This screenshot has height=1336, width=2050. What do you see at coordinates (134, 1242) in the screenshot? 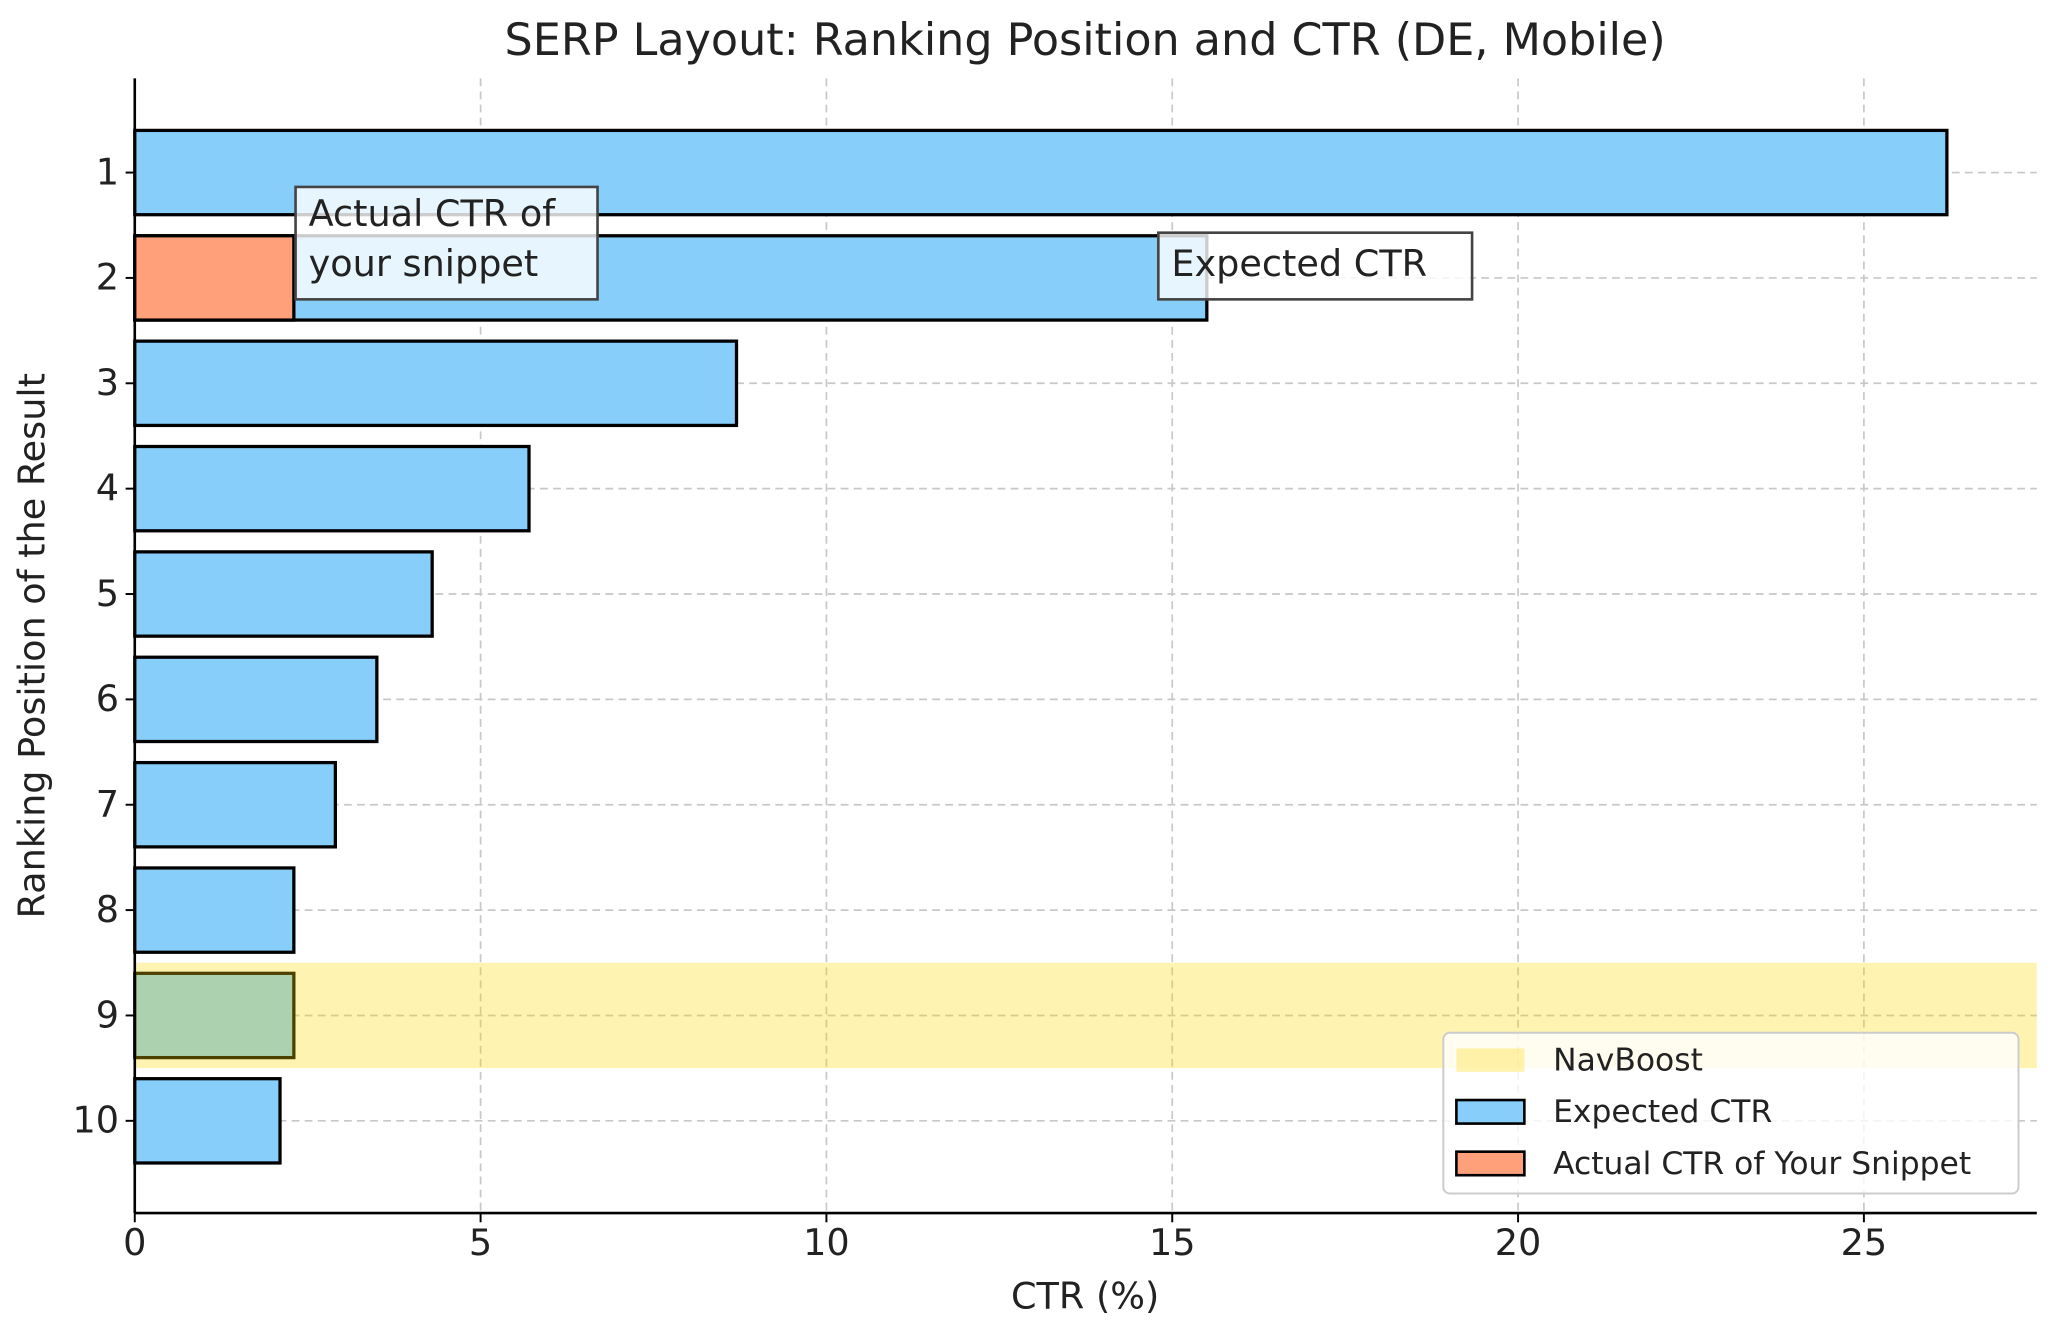
I see `x-tick-label: 0` at bounding box center [134, 1242].